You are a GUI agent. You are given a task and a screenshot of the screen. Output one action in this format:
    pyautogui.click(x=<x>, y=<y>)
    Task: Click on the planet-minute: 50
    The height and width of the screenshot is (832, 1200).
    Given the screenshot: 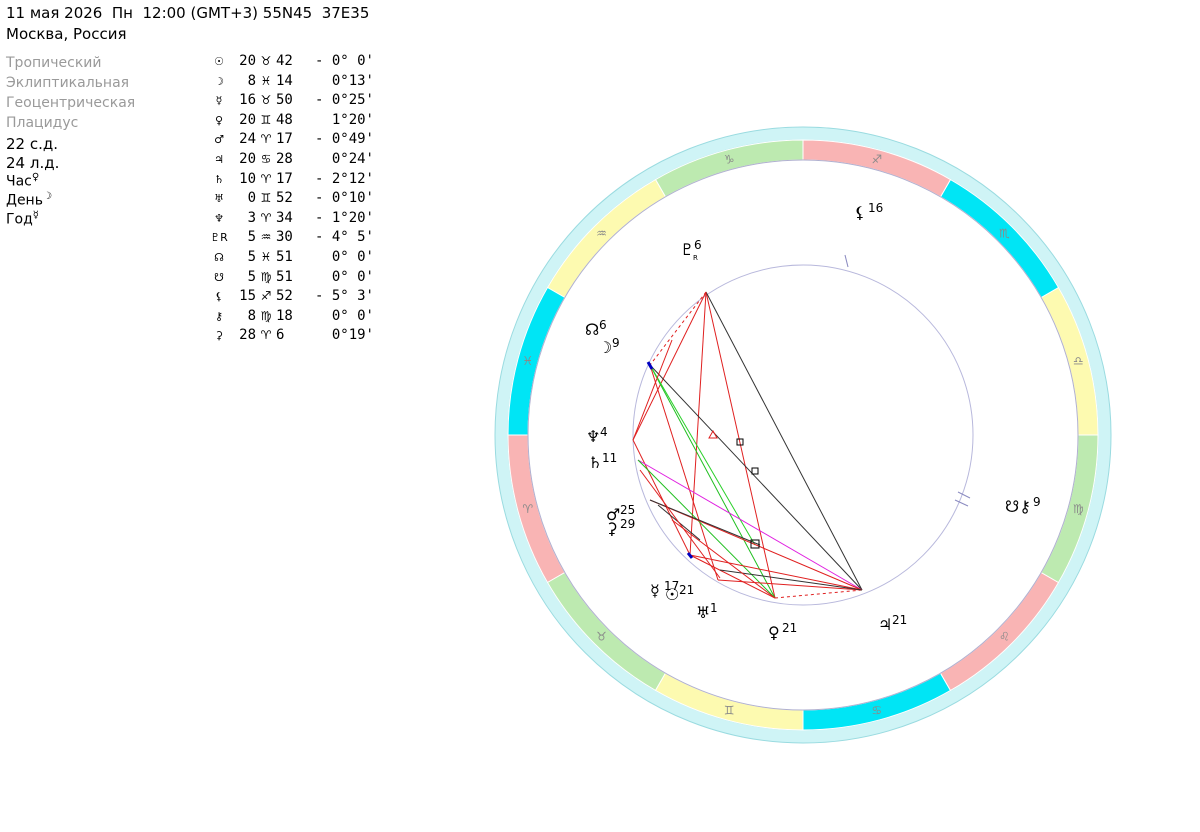 What is the action you would take?
    pyautogui.click(x=284, y=100)
    